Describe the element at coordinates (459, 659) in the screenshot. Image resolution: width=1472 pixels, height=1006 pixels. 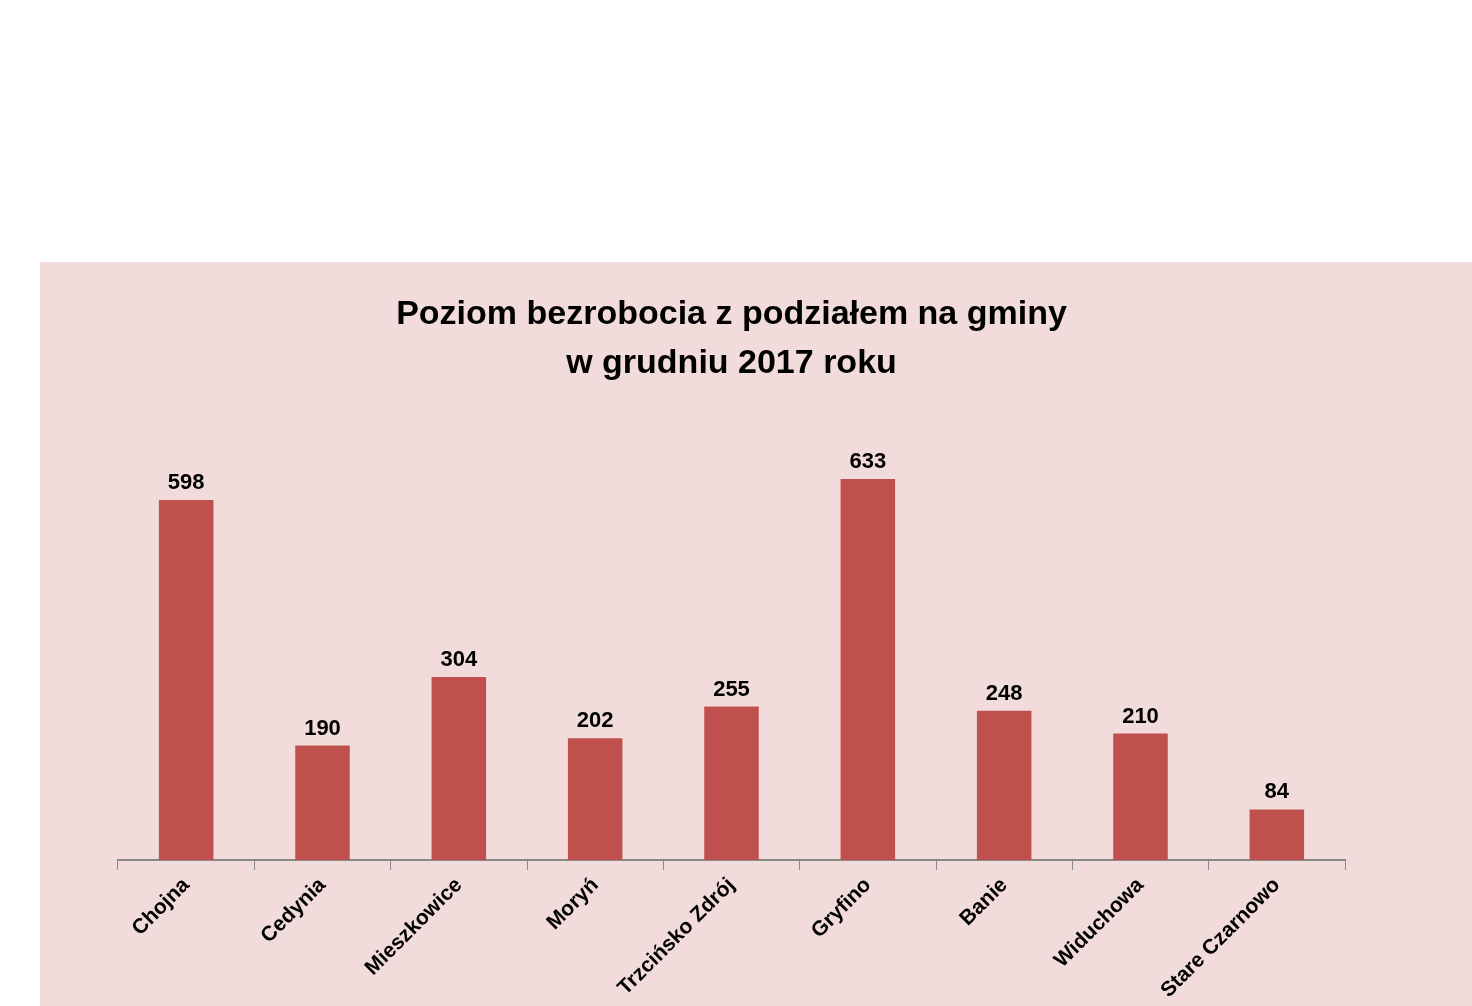
I see `data-label: 304` at that location.